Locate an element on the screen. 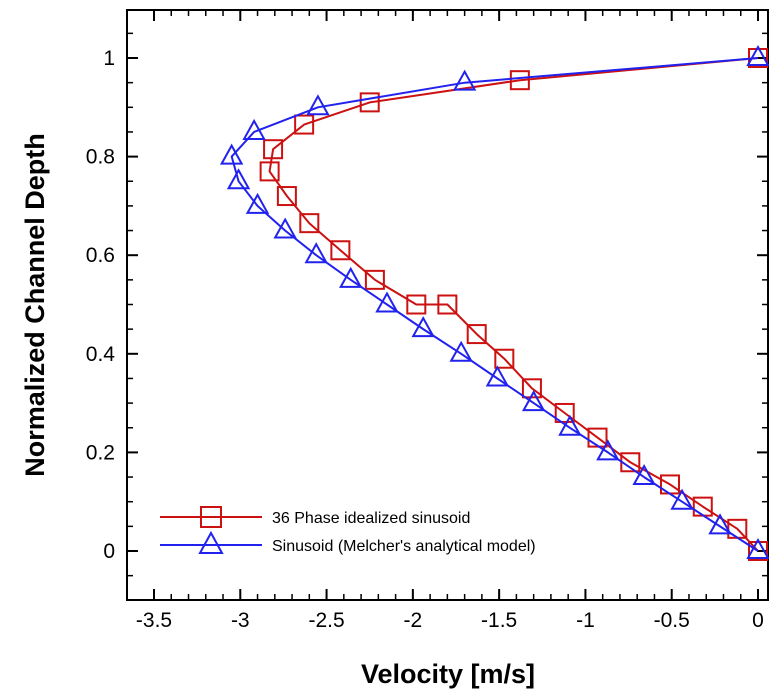  x-tick-label: -0.5 is located at coordinates (672, 620).